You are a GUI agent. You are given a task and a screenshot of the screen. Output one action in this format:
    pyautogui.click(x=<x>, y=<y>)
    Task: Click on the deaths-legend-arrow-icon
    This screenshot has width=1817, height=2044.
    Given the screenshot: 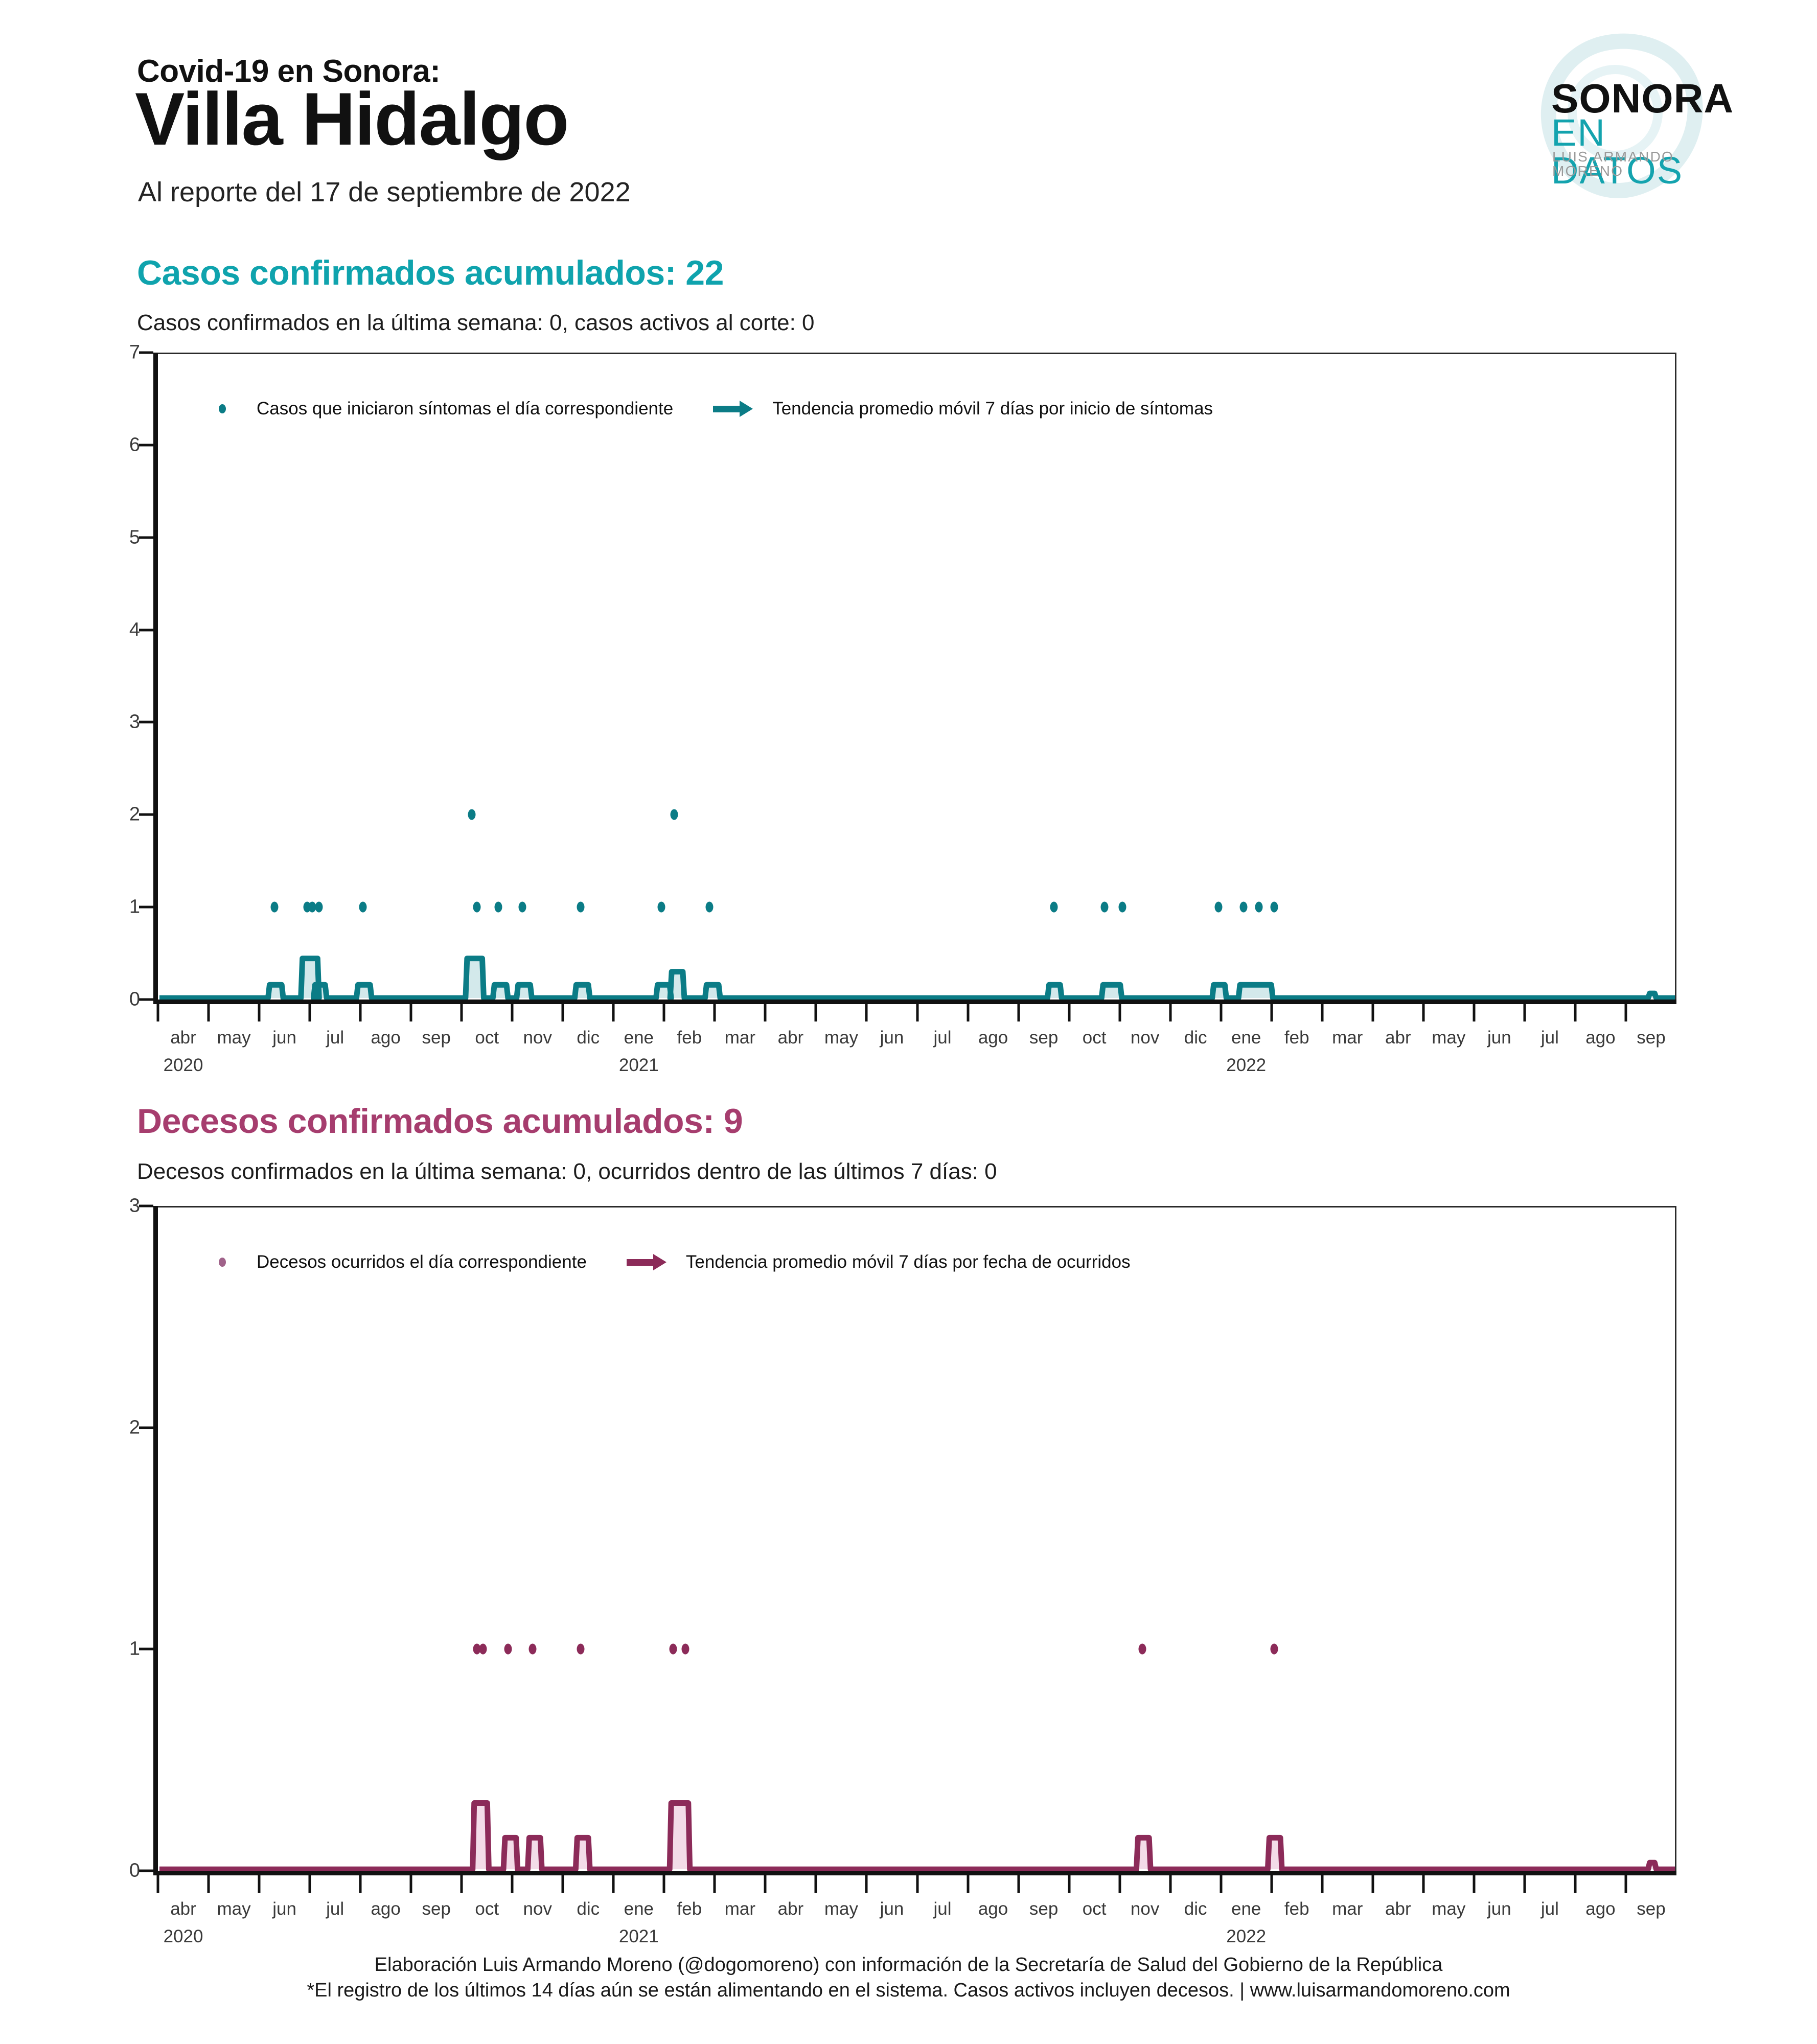 What is the action you would take?
    pyautogui.click(x=646, y=1262)
    